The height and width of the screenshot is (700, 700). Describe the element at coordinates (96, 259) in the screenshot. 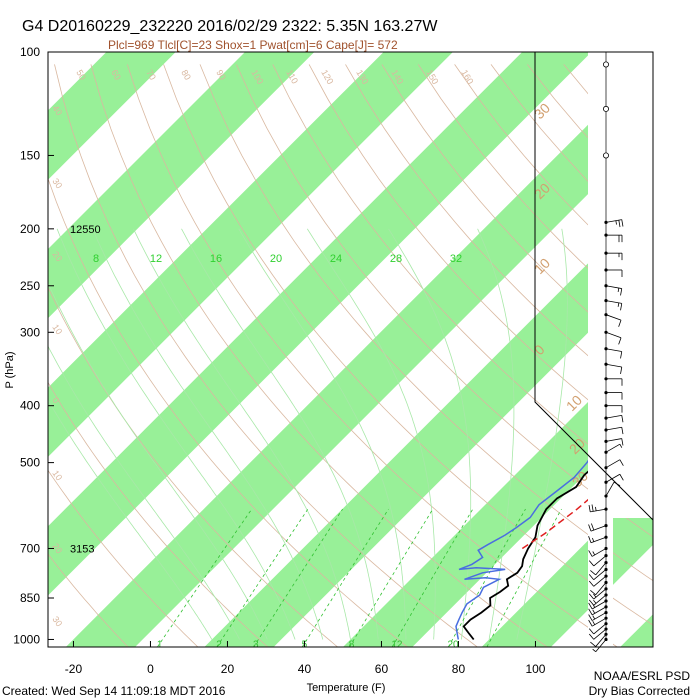

I see `mixing-ratio-top-label: 8` at that location.